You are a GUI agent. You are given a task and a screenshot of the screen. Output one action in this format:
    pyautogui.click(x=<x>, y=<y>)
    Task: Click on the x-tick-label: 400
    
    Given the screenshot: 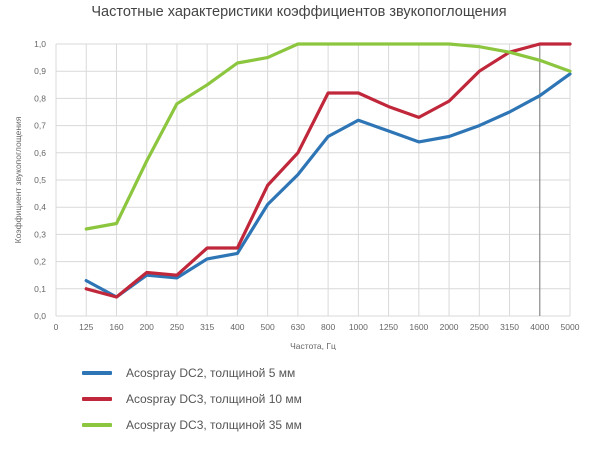 What is the action you would take?
    pyautogui.click(x=237, y=327)
    